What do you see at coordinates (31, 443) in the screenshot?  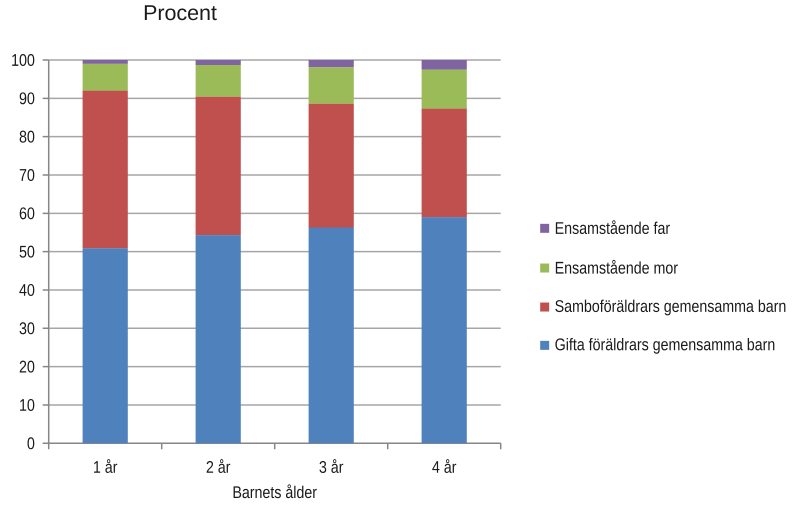 I see `y-tick-label: 0` at bounding box center [31, 443].